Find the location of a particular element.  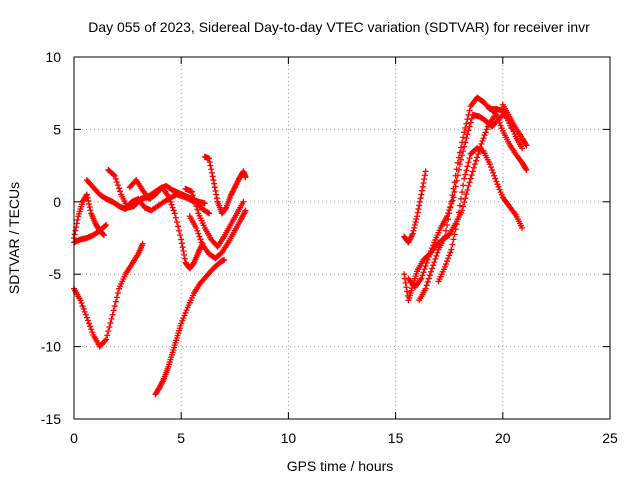

series-arc-q is located at coordinates (514, 125).